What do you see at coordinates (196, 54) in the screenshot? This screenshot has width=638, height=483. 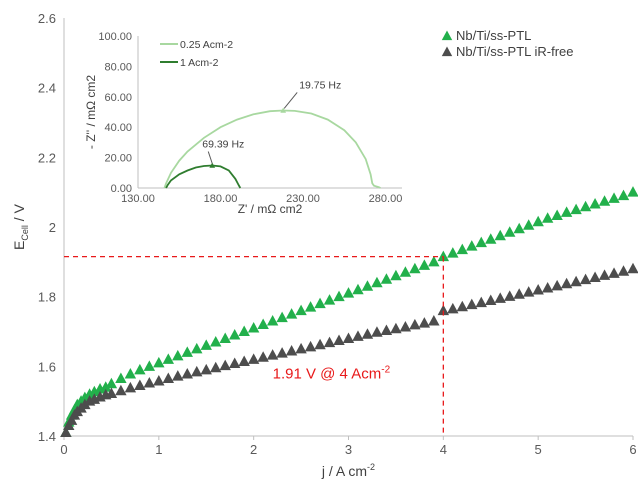 I see `inset-legend: 0.25 Acm-2 1 Acm-2` at bounding box center [196, 54].